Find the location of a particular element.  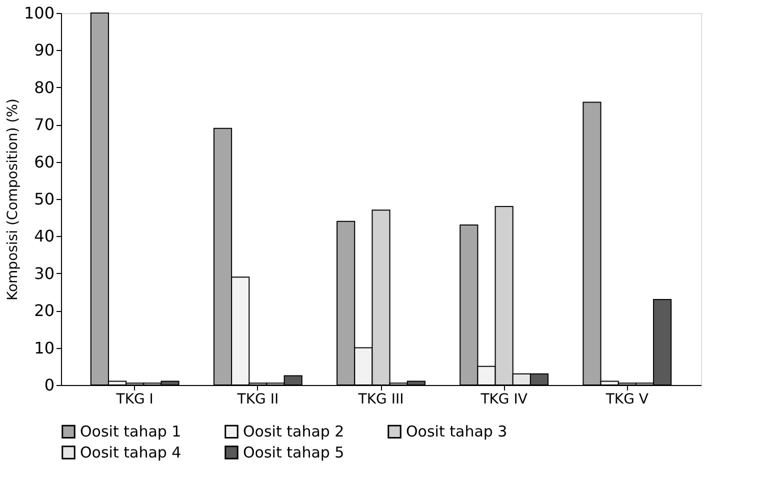

legend-label: Oosit tahap 5 is located at coordinates (293, 453).